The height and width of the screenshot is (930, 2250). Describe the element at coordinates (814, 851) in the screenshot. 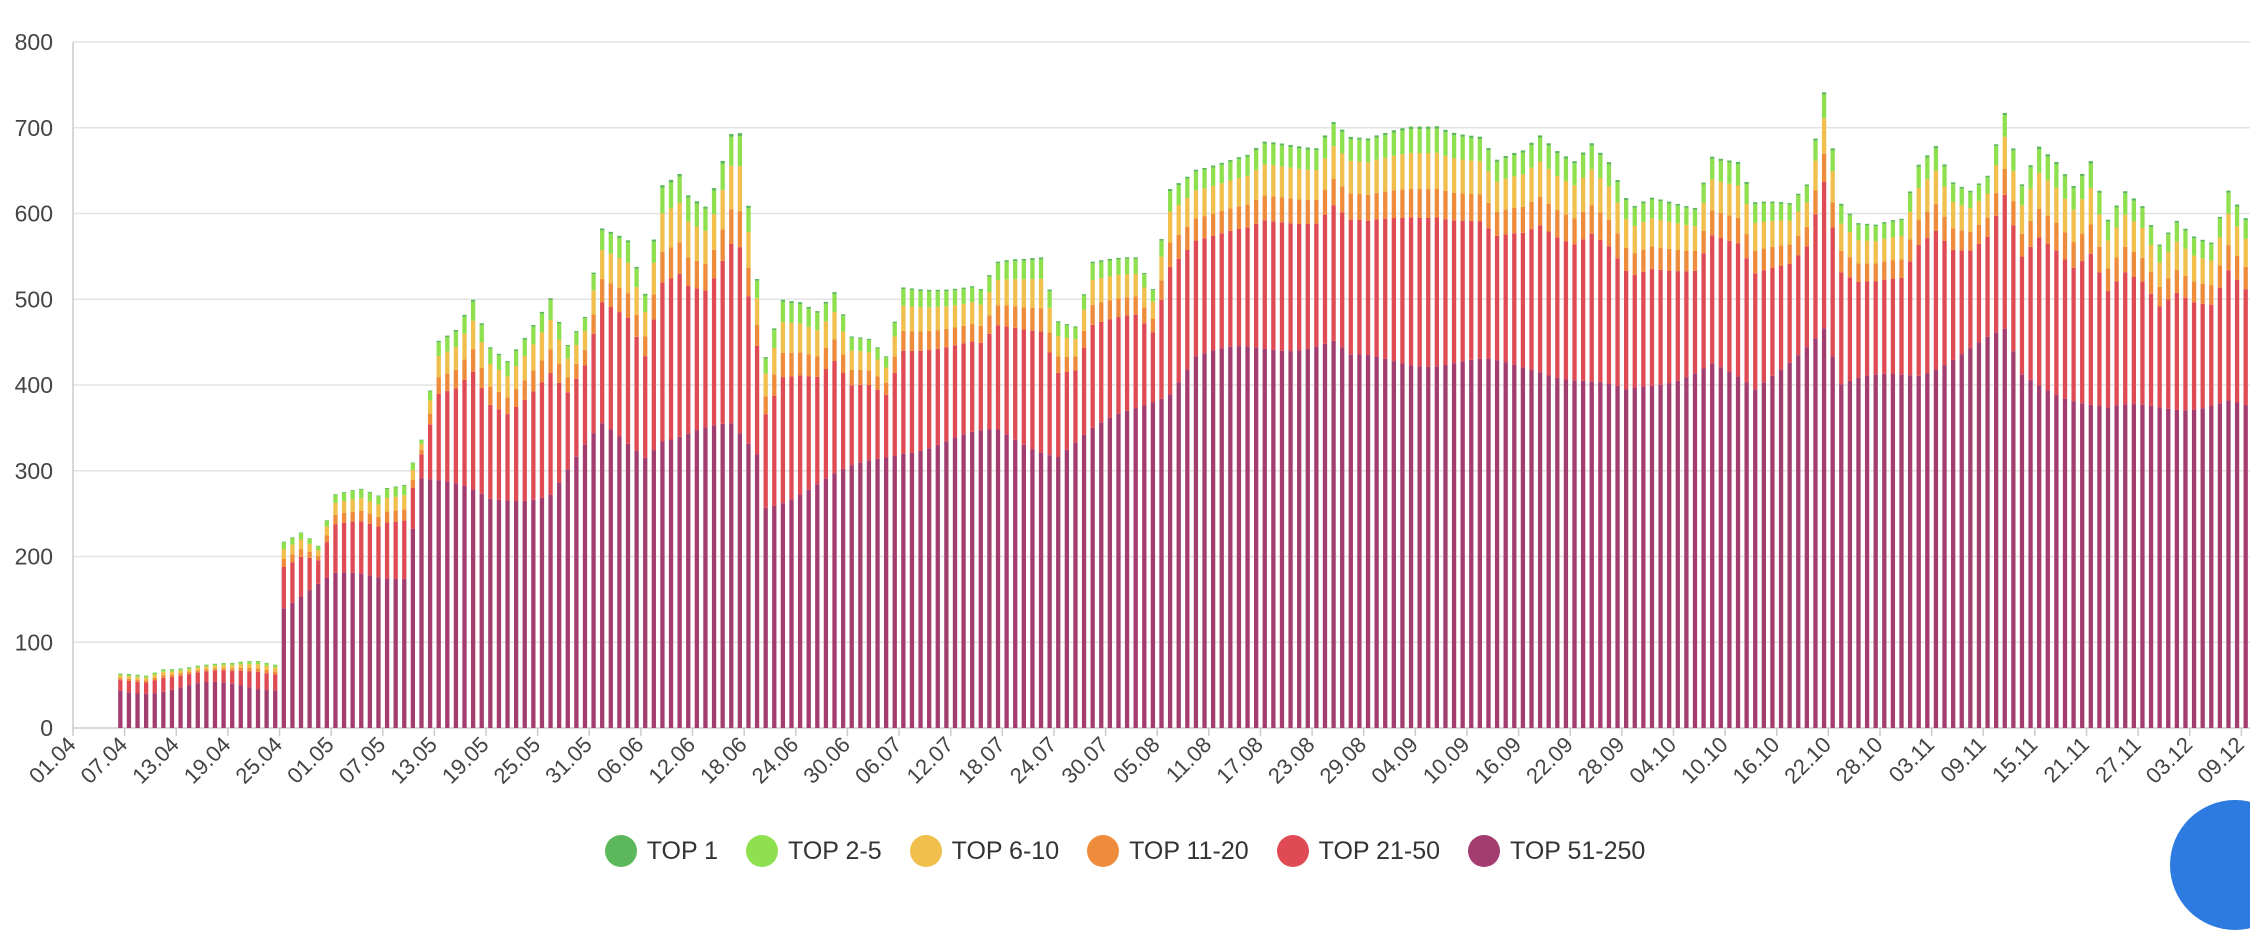

I see `legend-item-top2-5: TOP 2-5` at that location.